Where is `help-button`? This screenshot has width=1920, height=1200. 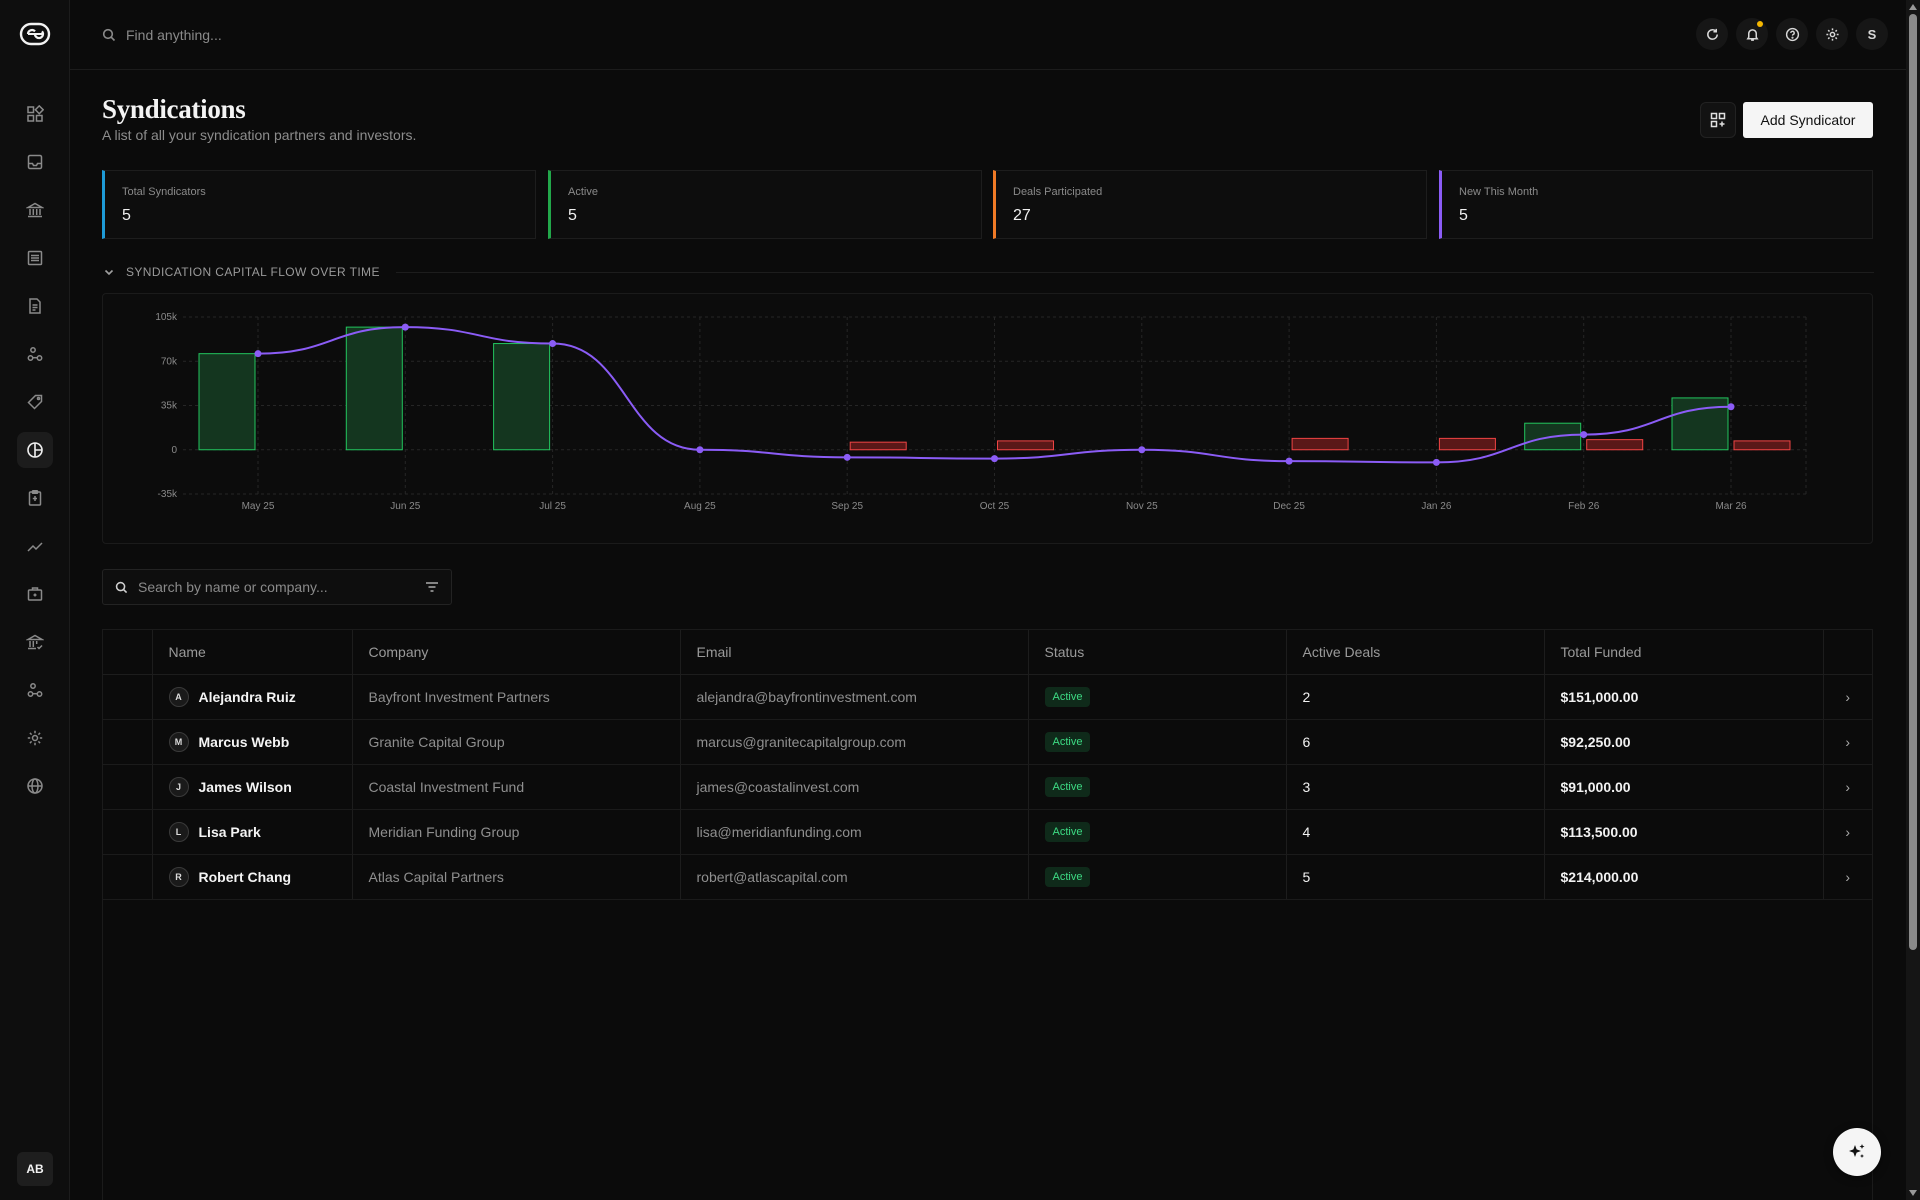
help-button is located at coordinates (1792, 34).